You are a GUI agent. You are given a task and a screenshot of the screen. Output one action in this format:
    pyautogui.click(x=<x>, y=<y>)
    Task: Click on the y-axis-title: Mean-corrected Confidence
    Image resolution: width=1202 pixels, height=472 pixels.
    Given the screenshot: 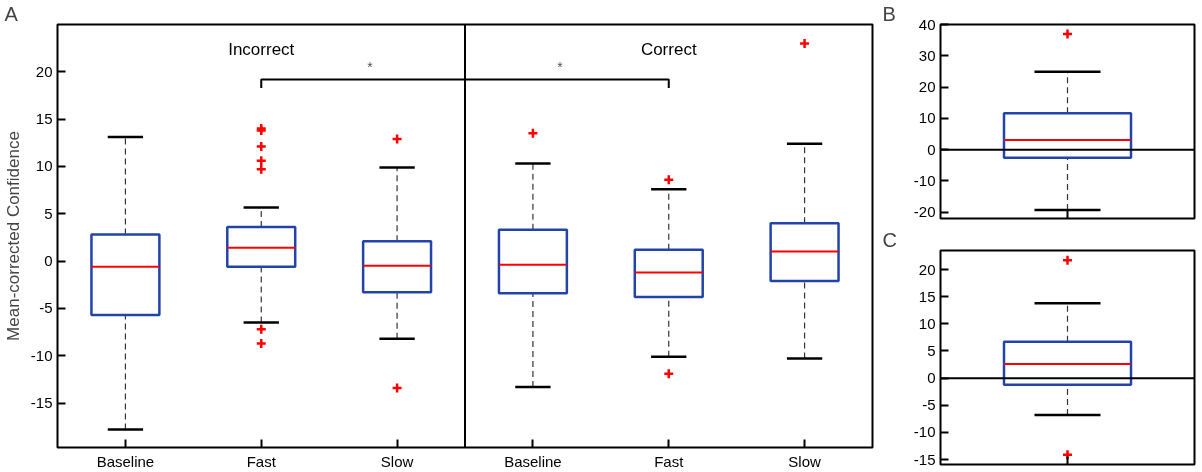 What is the action you would take?
    pyautogui.click(x=13, y=236)
    